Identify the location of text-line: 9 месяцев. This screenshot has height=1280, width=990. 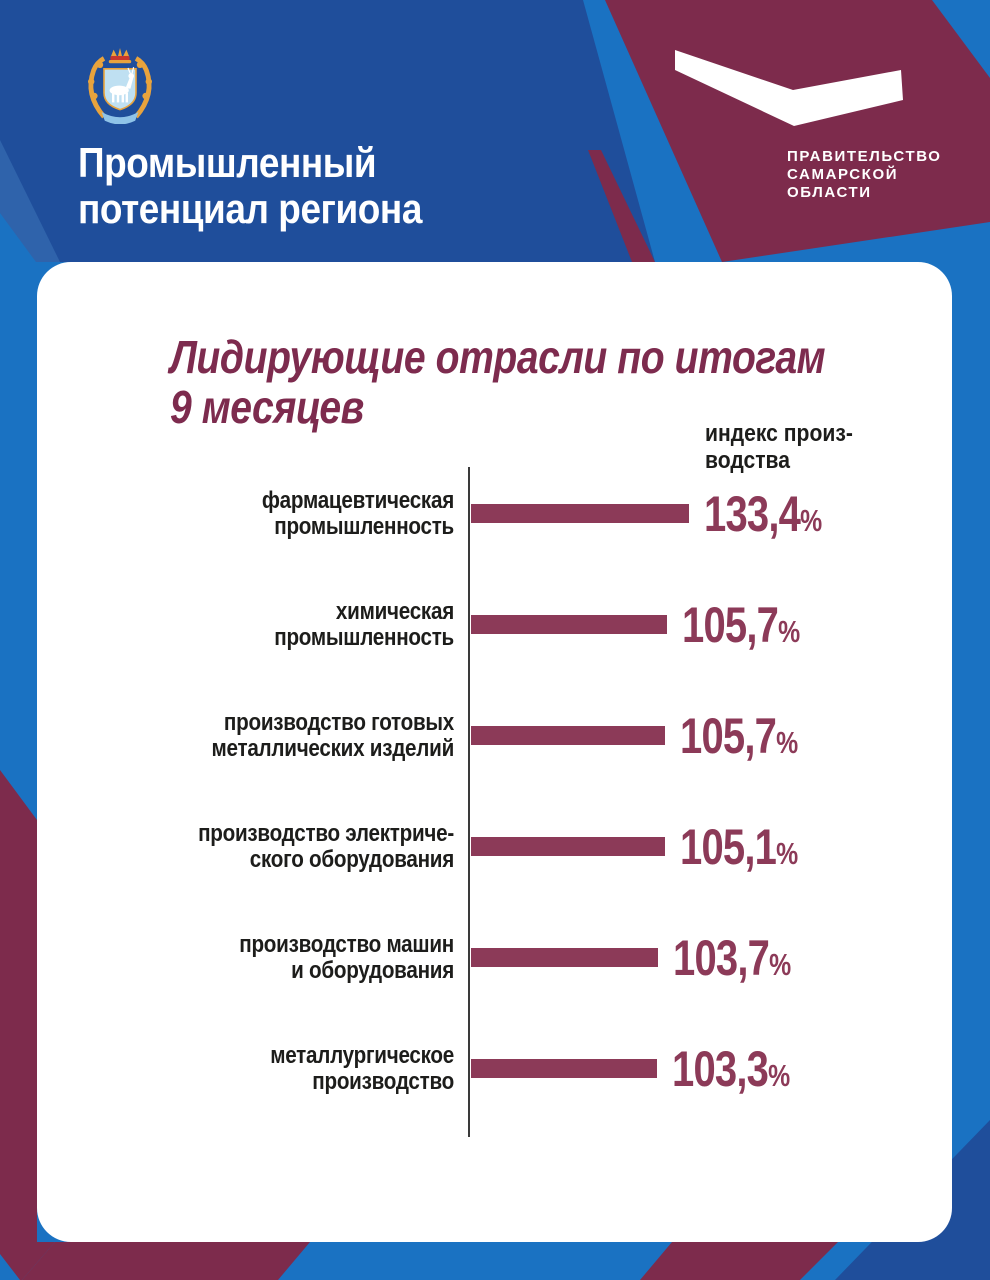
(267, 407).